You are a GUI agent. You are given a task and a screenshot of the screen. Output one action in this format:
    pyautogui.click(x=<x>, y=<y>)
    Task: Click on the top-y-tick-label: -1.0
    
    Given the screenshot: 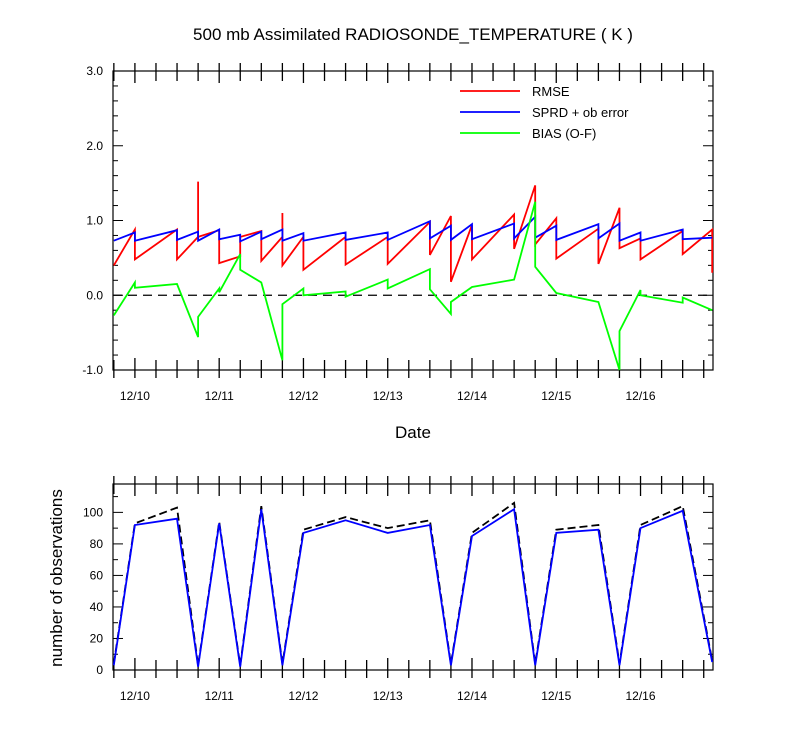 What is the action you would take?
    pyautogui.click(x=92, y=370)
    